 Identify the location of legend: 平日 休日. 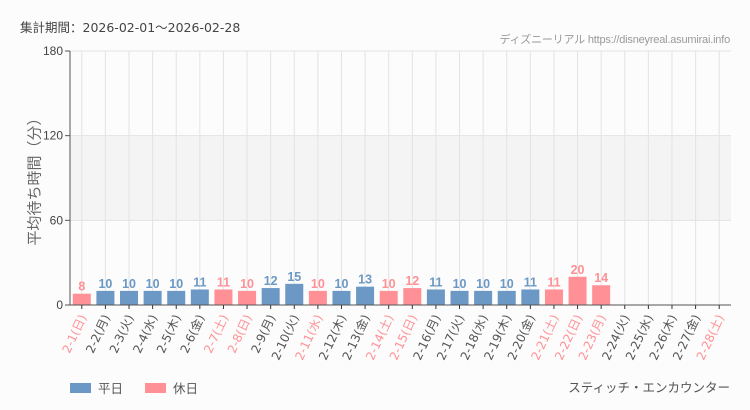
(145, 387).